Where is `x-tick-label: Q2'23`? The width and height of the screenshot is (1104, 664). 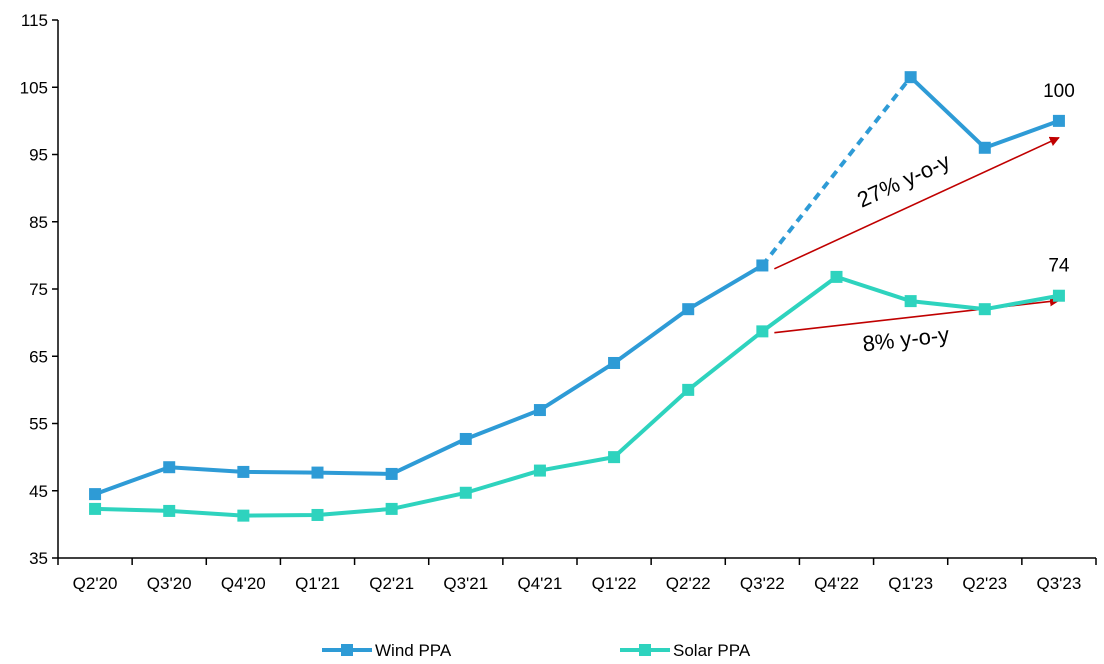
x-tick-label: Q2'23 is located at coordinates (984, 583).